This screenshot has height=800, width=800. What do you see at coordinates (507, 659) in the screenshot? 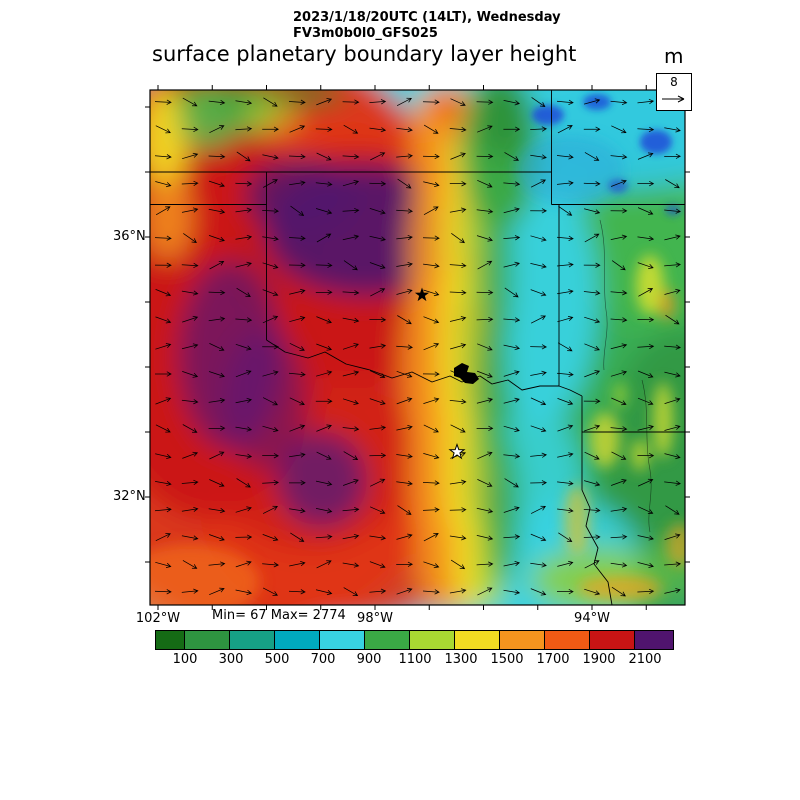
I see `colorbar-tick-label: 1500` at bounding box center [507, 659].